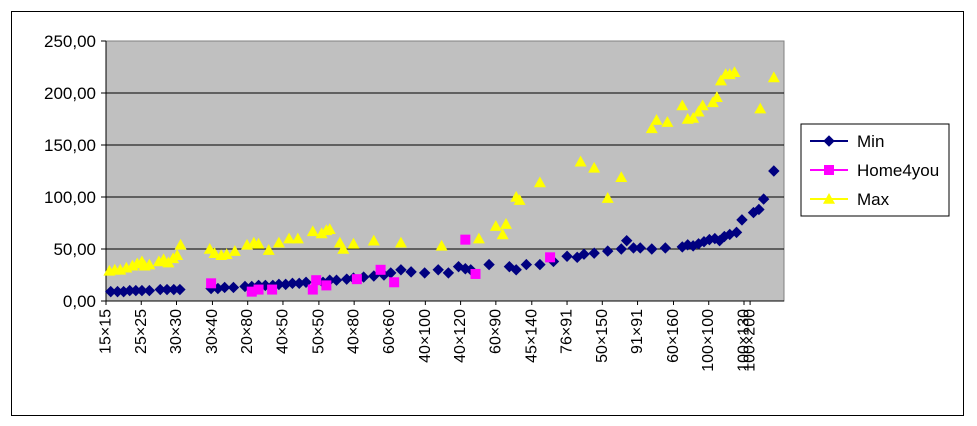 This screenshot has height=426, width=977. What do you see at coordinates (567, 331) in the screenshot?
I see `x-tick-label: 76×91` at bounding box center [567, 331].